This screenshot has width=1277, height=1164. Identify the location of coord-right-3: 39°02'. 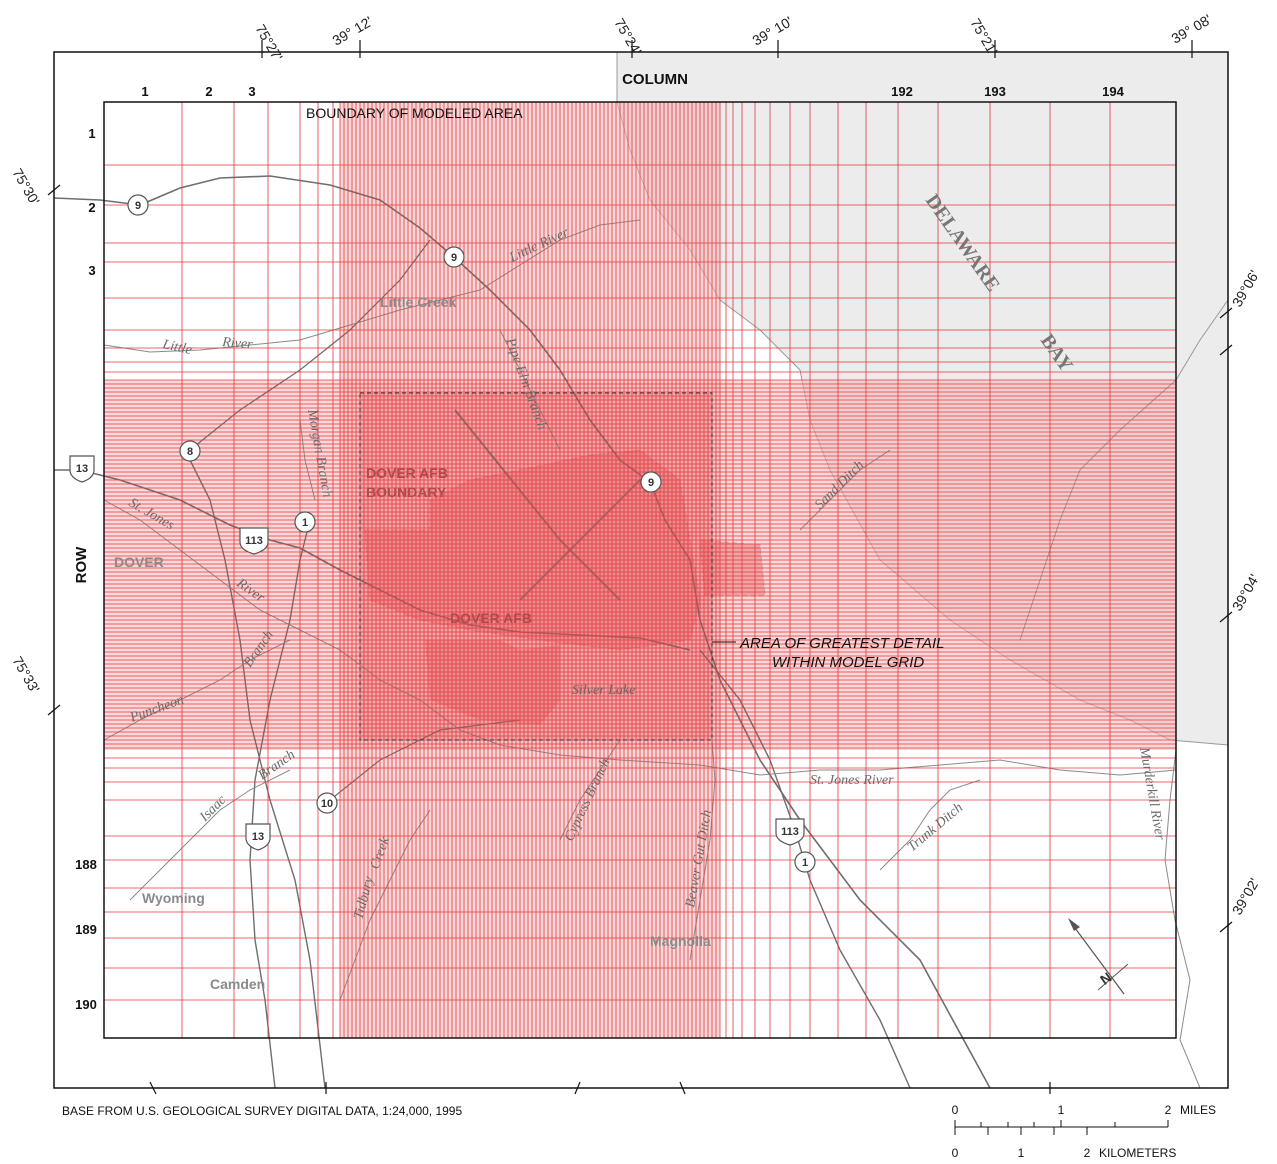
(1246, 896).